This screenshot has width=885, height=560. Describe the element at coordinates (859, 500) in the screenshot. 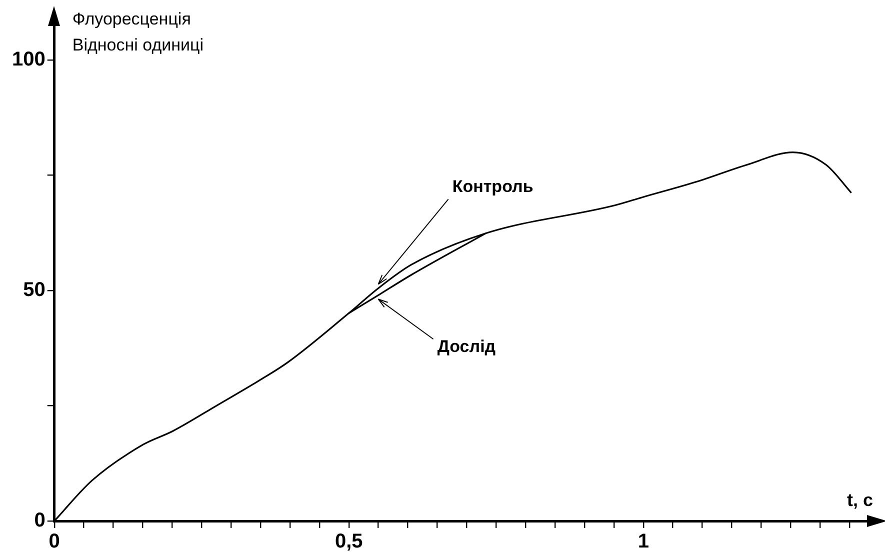

I see `x-axis-title: t, с` at that location.